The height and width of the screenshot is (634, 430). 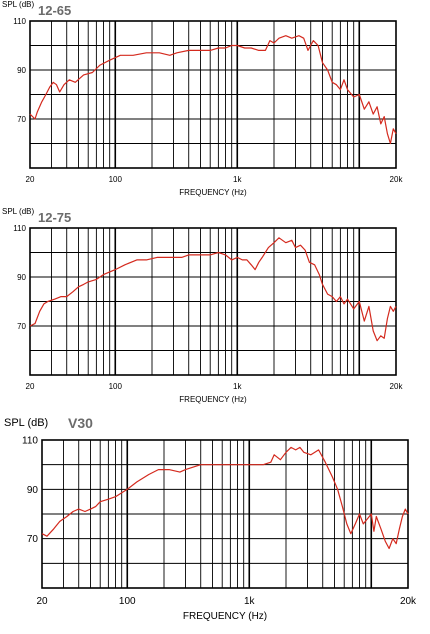 I want to click on chart-title: V30, so click(x=80, y=423).